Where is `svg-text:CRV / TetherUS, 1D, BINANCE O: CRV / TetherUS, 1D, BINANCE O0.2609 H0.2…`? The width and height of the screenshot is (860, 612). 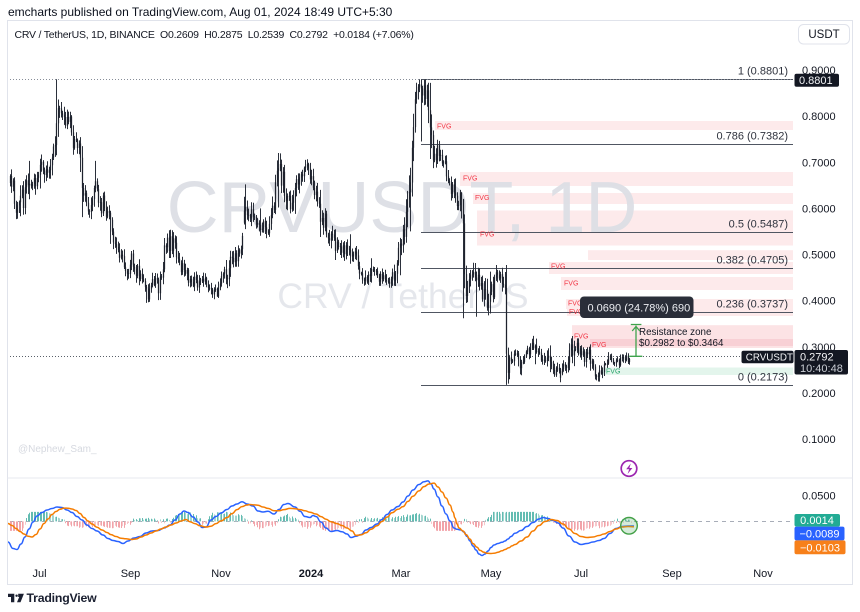
svg-text:CRV / TetherUS, 1D, BINANCE O: CRV / TetherUS, 1D, BINANCE O0.2609 H0.2… is located at coordinates (214, 35).